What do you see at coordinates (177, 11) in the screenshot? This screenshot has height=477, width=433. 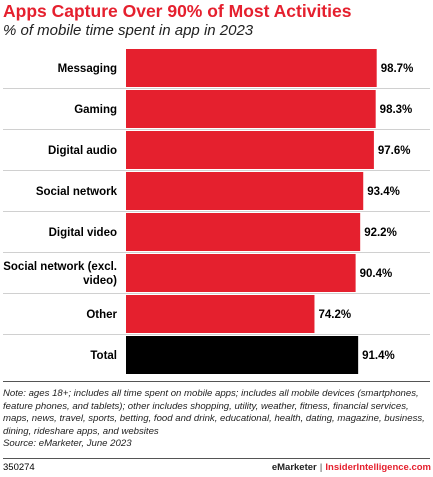 I see `chart-title: Apps Capture Over 90% of Most Activities` at bounding box center [177, 11].